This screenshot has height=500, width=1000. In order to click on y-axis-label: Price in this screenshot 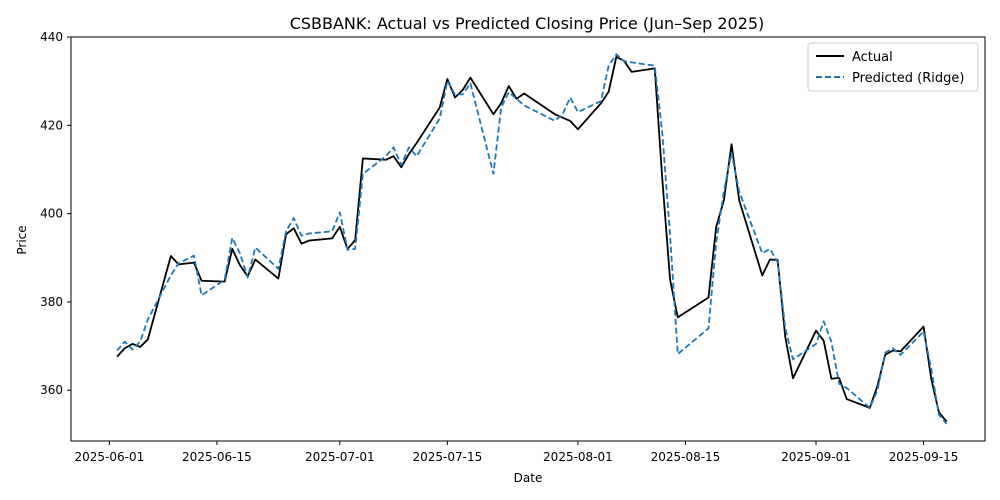, I will do `click(22, 239)`.